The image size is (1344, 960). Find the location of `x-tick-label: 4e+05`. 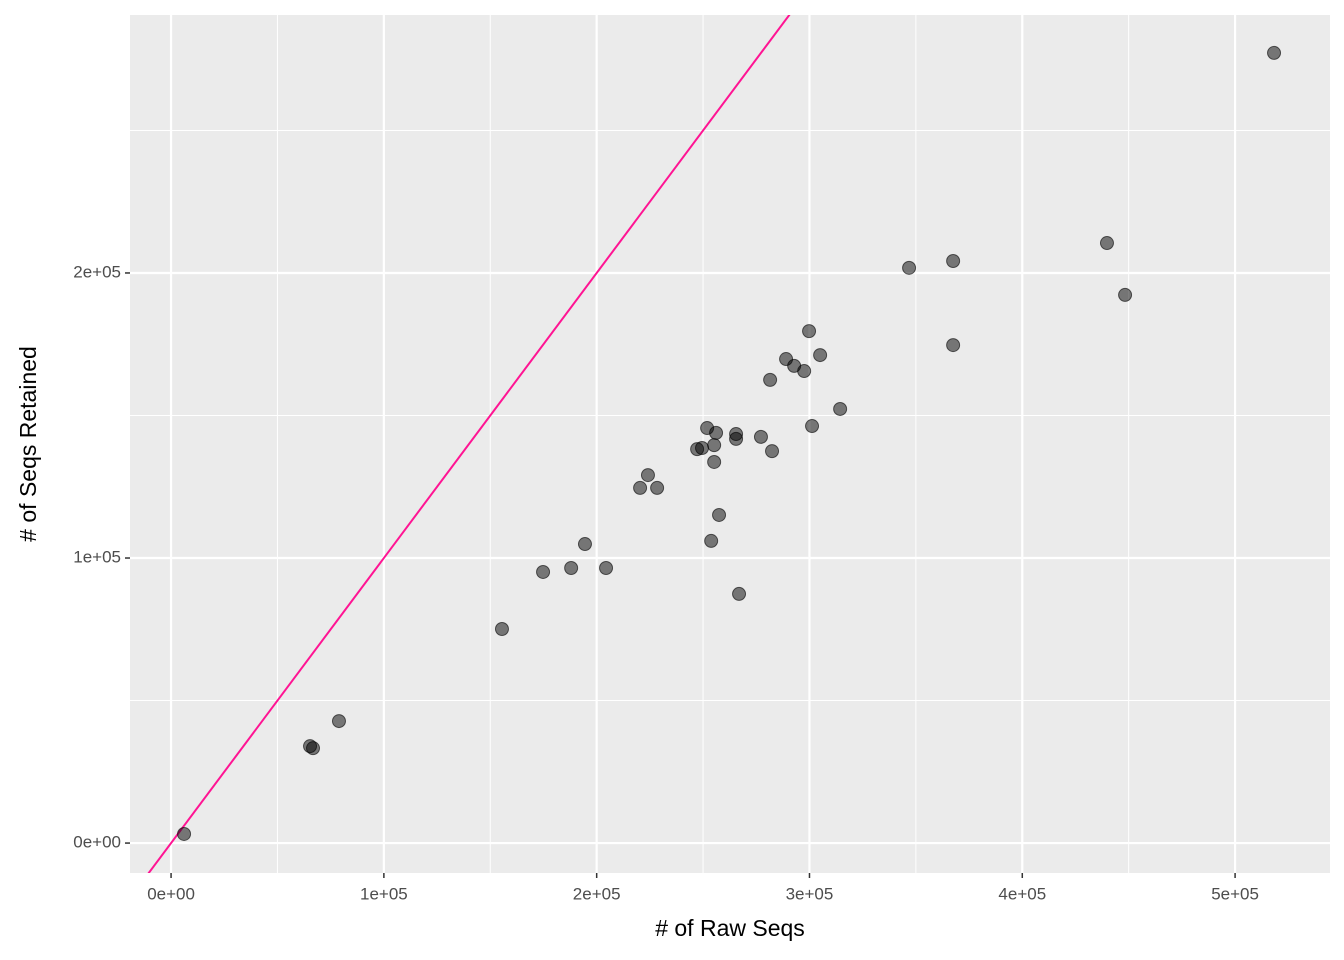

x-tick-label: 4e+05 is located at coordinates (1022, 893).